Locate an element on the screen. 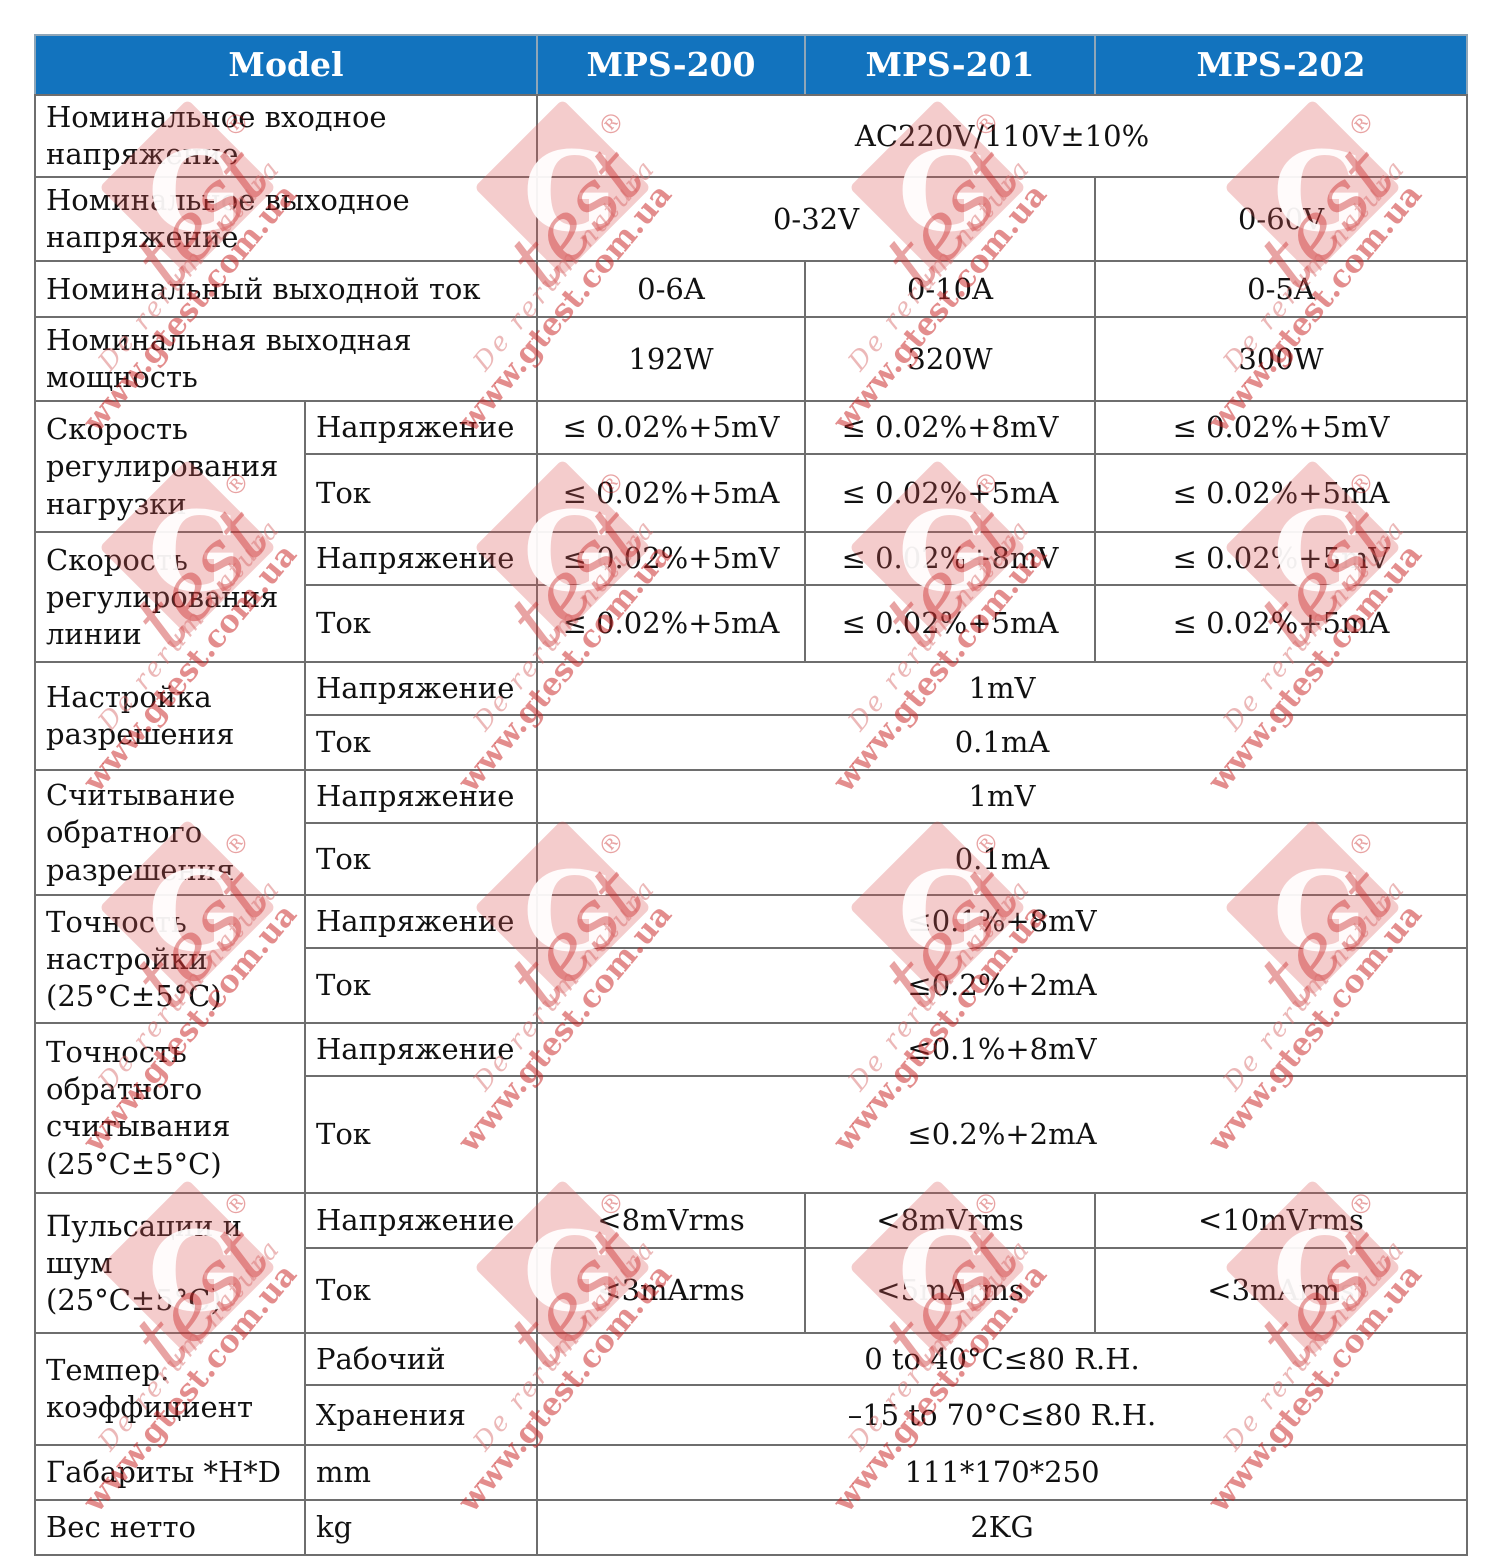  row-readback-accuracy-current: Ток ≤0.2%+2mA is located at coordinates (751, 1135).